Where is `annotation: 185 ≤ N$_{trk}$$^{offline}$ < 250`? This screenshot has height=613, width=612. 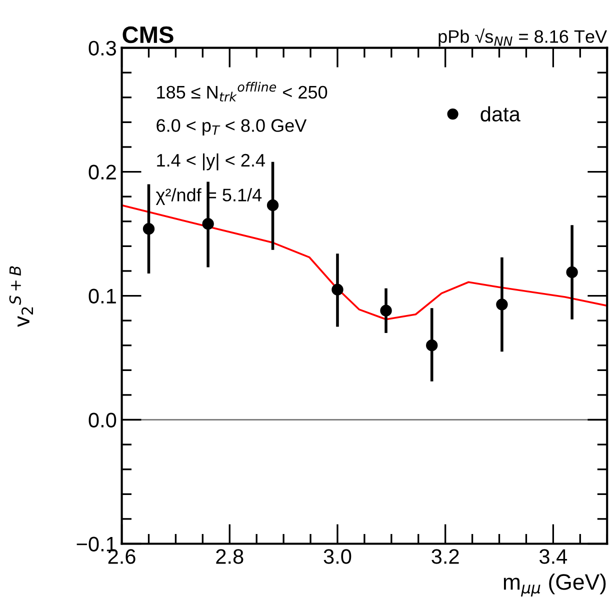
annotation: 185 ≤ N$_{trk}$$^{offline}$ < 250 is located at coordinates (242, 92).